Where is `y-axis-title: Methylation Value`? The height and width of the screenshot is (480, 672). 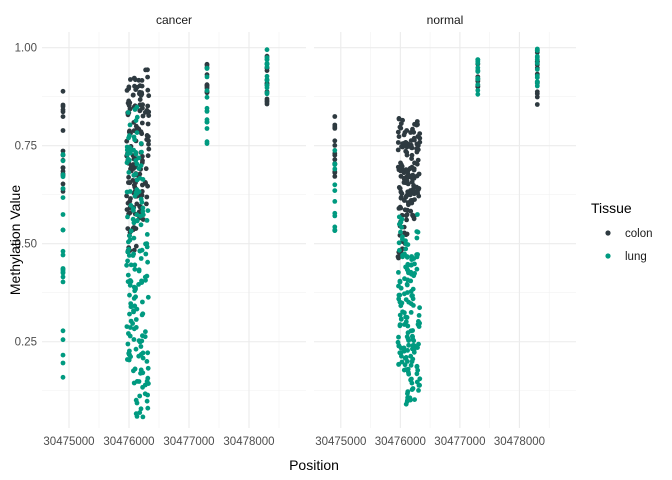
y-axis-title: Methylation Value is located at coordinates (15, 240).